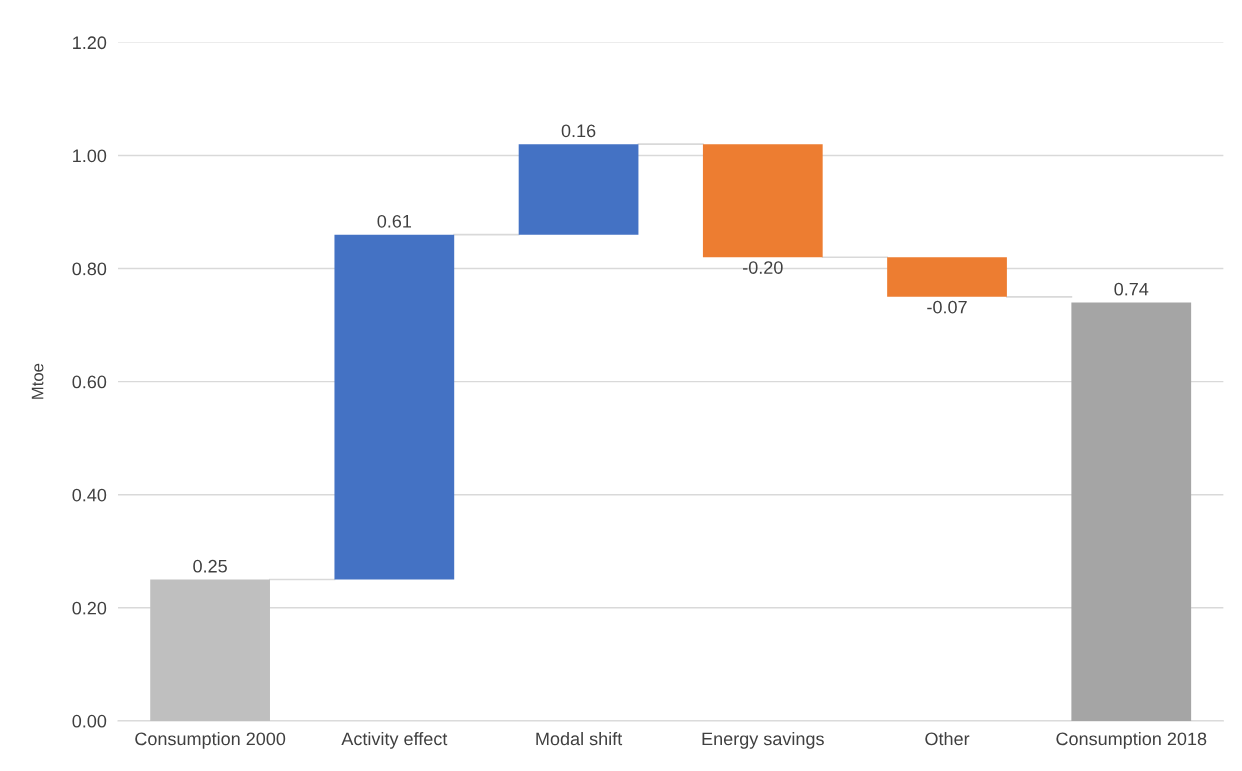 The width and height of the screenshot is (1242, 771). I want to click on data-label: -0.07, so click(947, 307).